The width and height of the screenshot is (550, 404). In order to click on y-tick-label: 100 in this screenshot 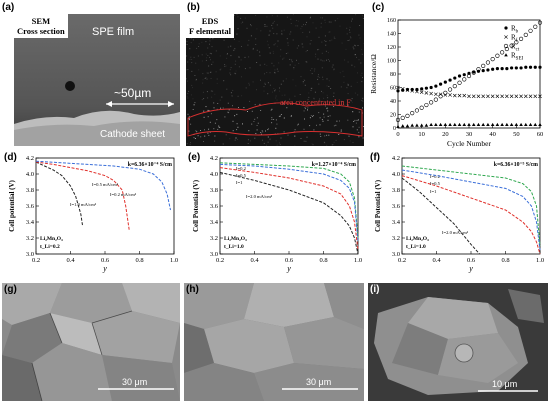, I will do `click(391, 62)`.